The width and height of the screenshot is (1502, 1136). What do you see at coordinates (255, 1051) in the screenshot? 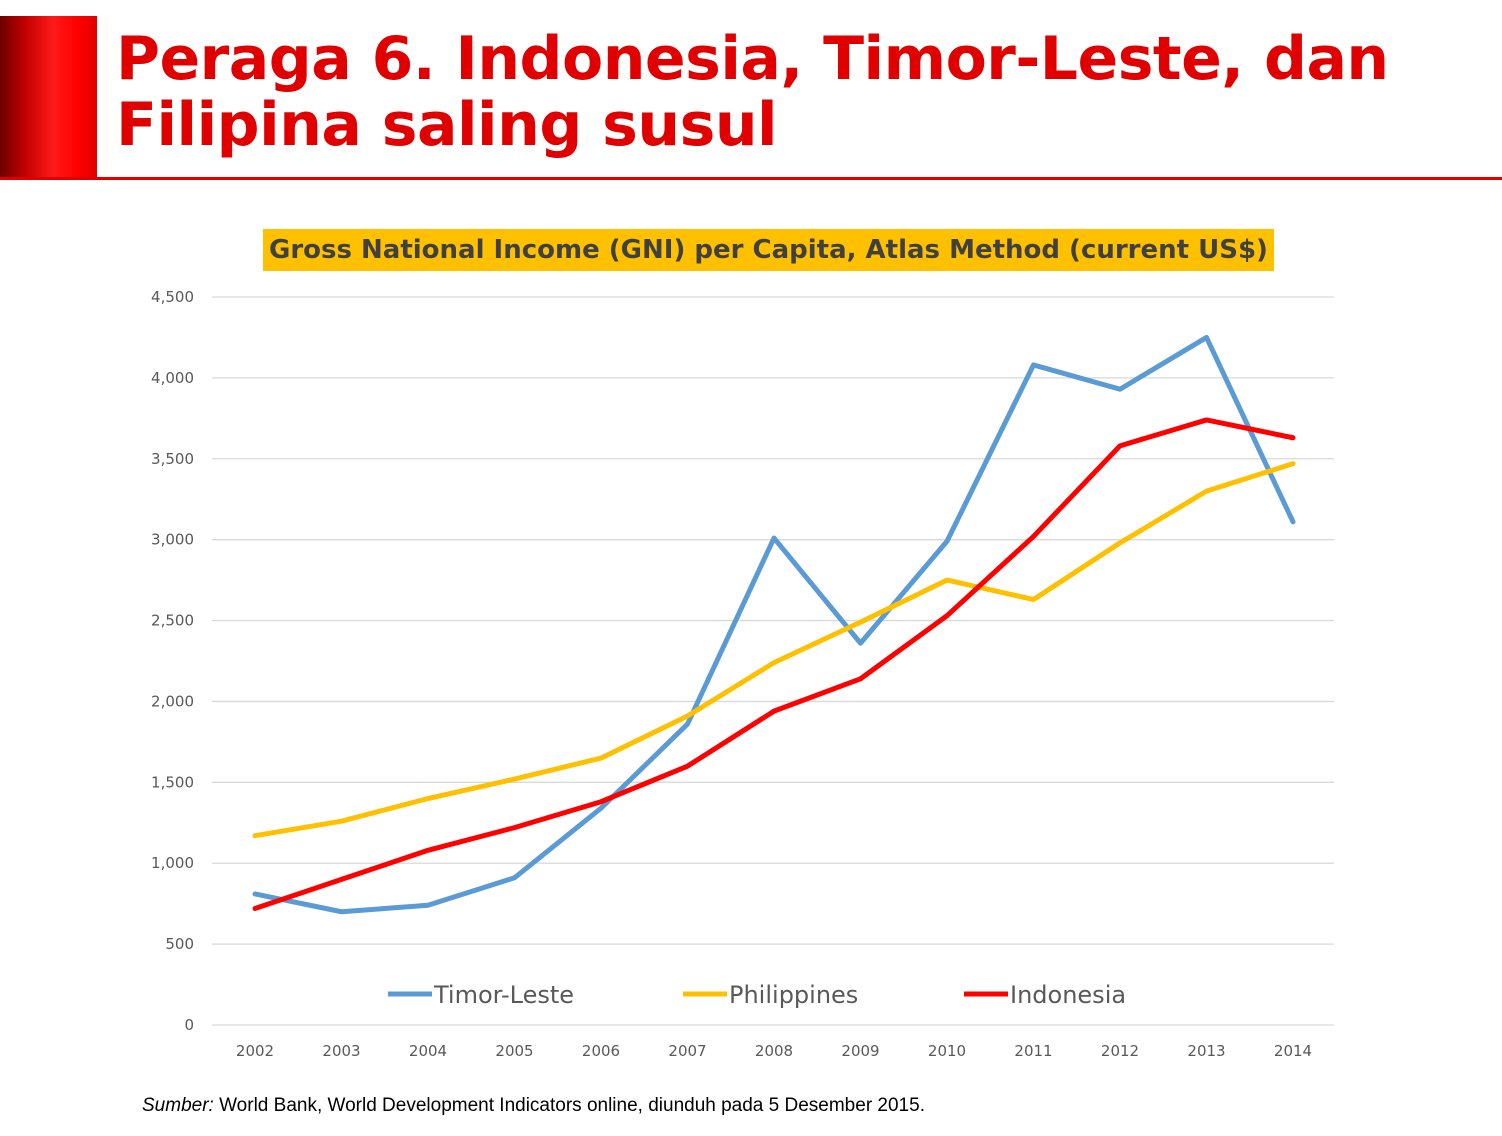
I see `x-tick-label: 2002` at bounding box center [255, 1051].